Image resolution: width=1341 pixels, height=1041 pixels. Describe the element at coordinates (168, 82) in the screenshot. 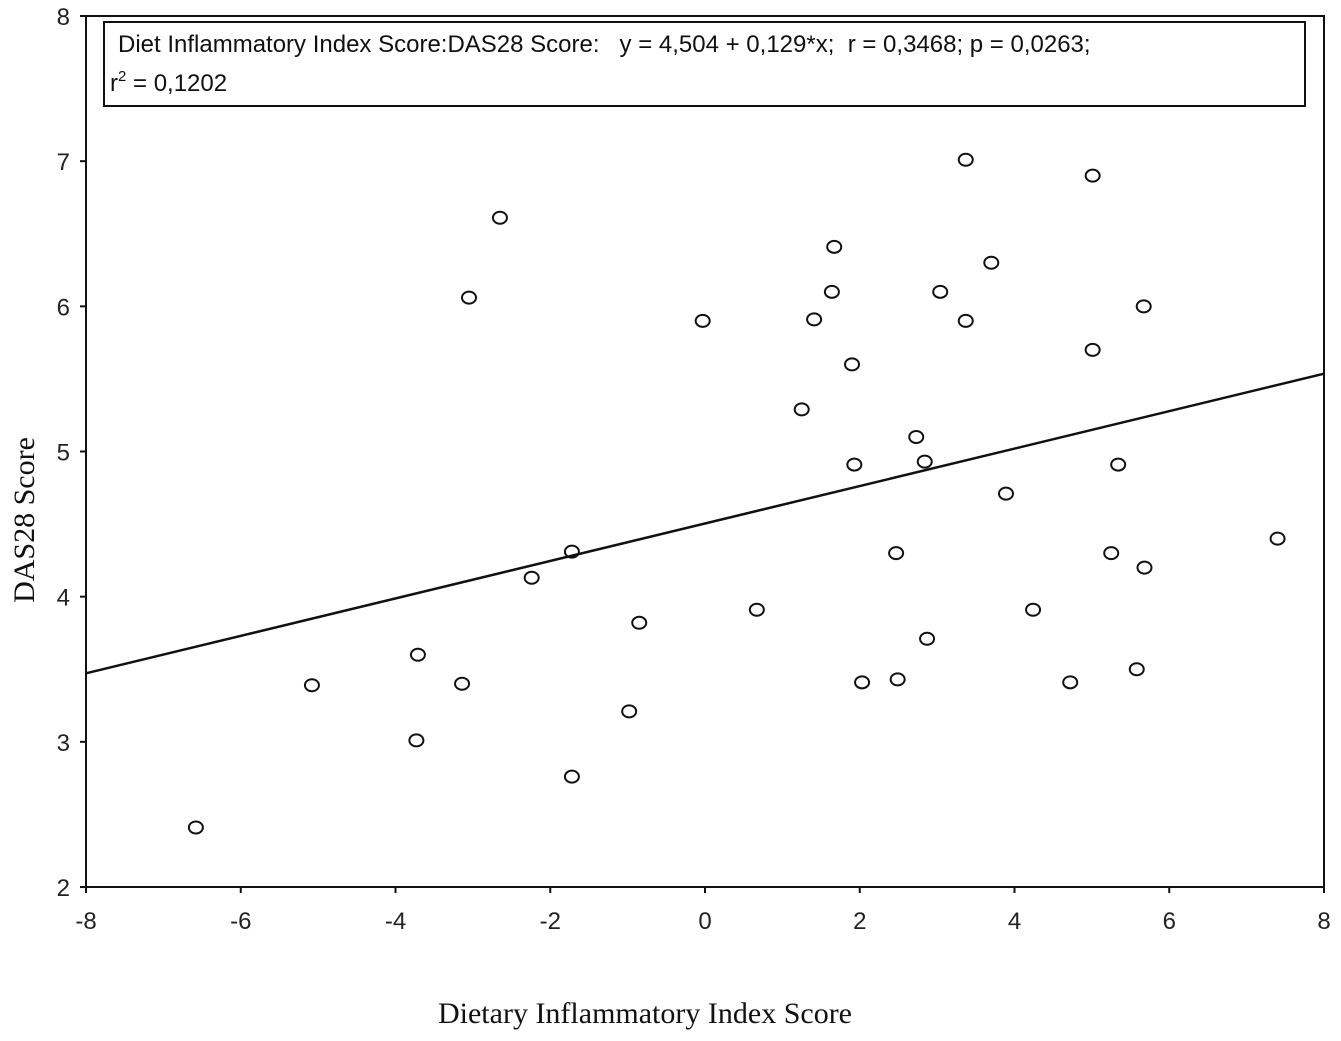

I see `legend-line-2: r2 = 0,1202` at that location.